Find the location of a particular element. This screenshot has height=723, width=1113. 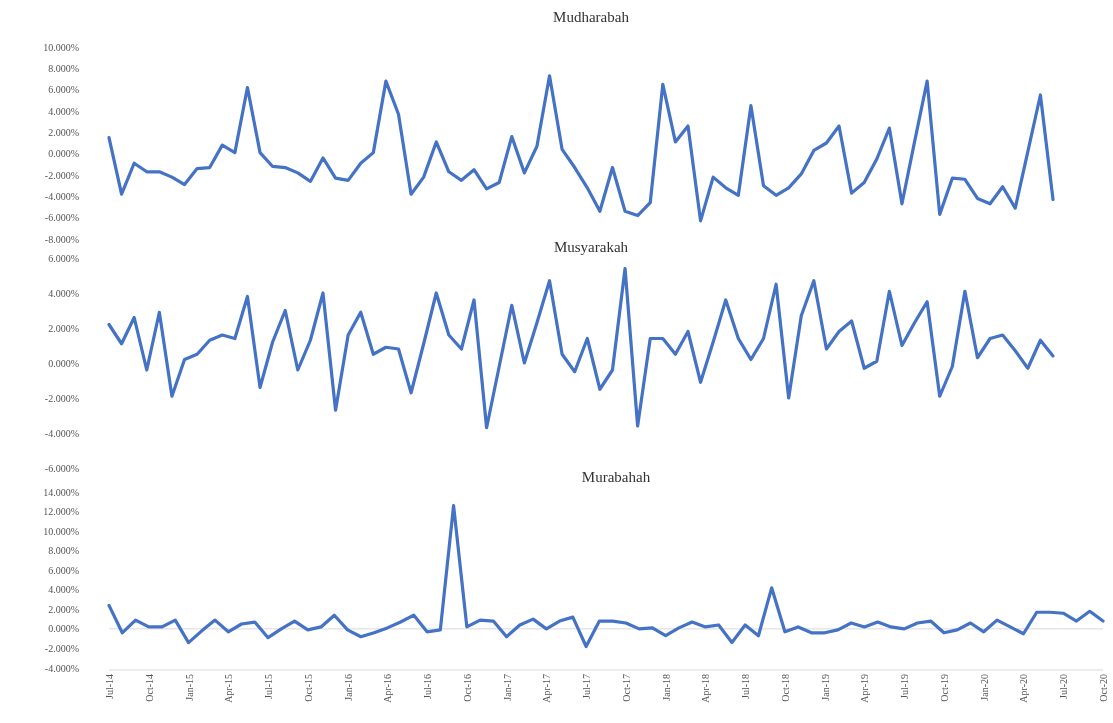

chart-title: Mudharabah is located at coordinates (591, 17).